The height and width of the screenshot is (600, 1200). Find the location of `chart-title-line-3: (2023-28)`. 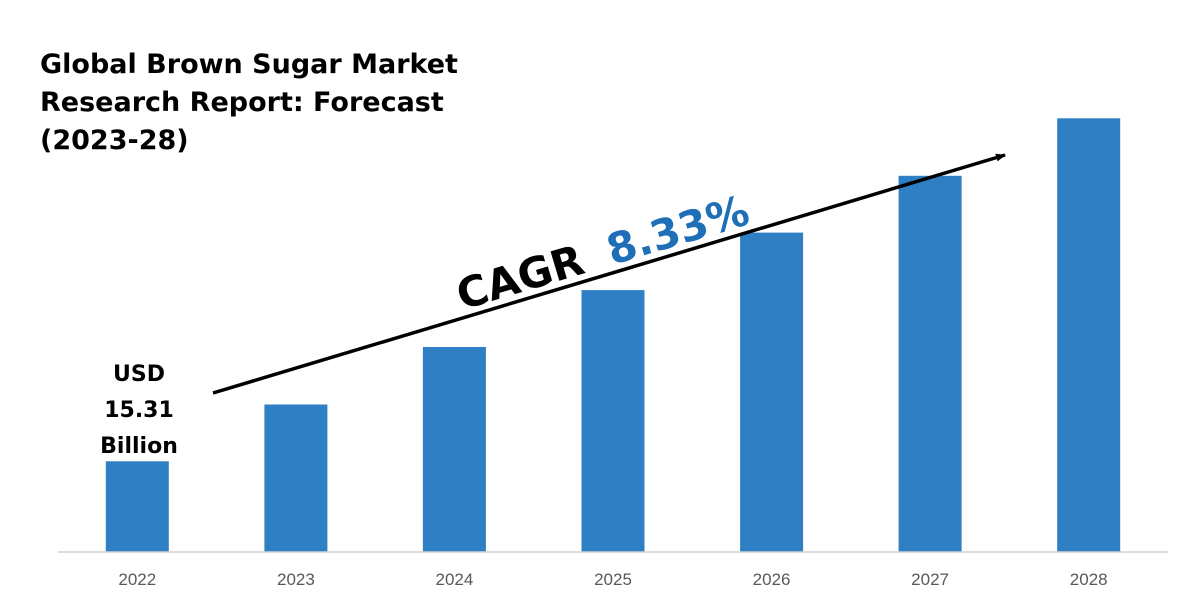

chart-title-line-3: (2023-28) is located at coordinates (114, 140).